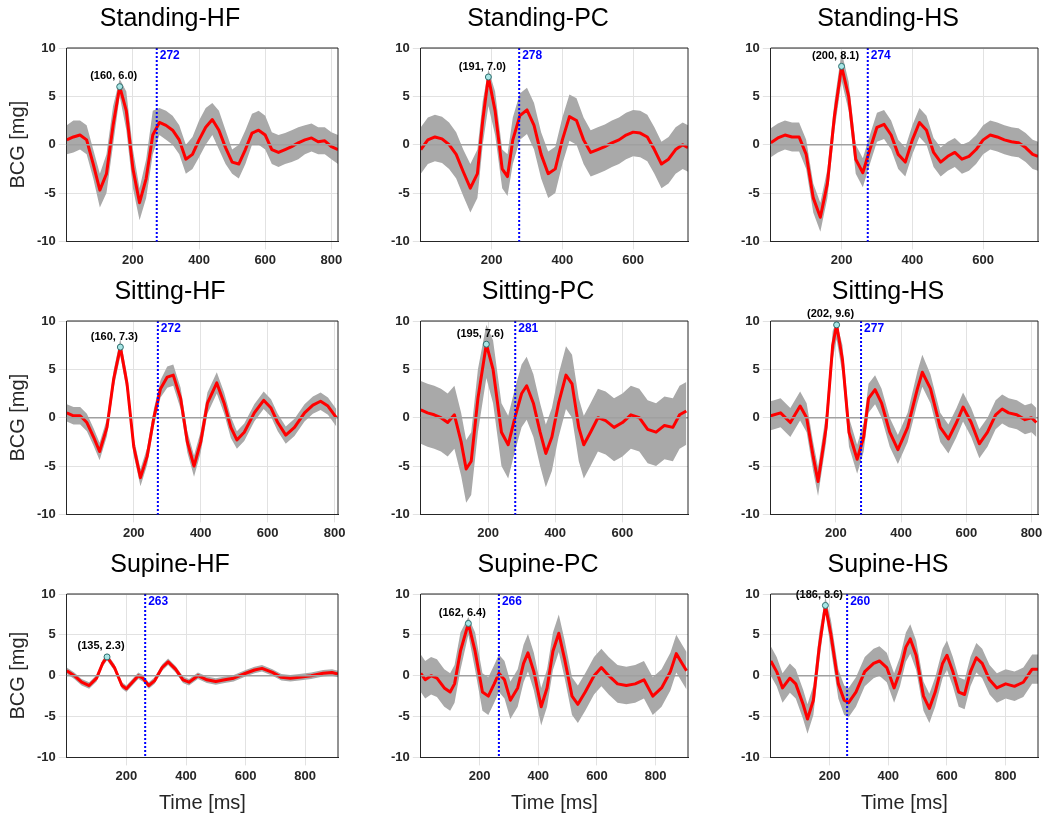  What do you see at coordinates (528, 328) in the screenshot?
I see `ref-line-label: 281` at bounding box center [528, 328].